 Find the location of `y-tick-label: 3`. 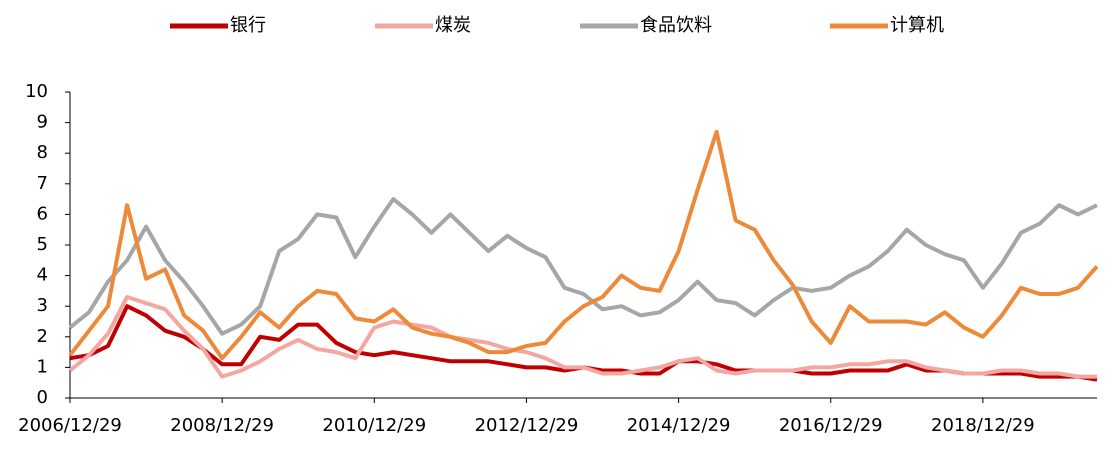

y-tick-label: 3 is located at coordinates (42, 305).